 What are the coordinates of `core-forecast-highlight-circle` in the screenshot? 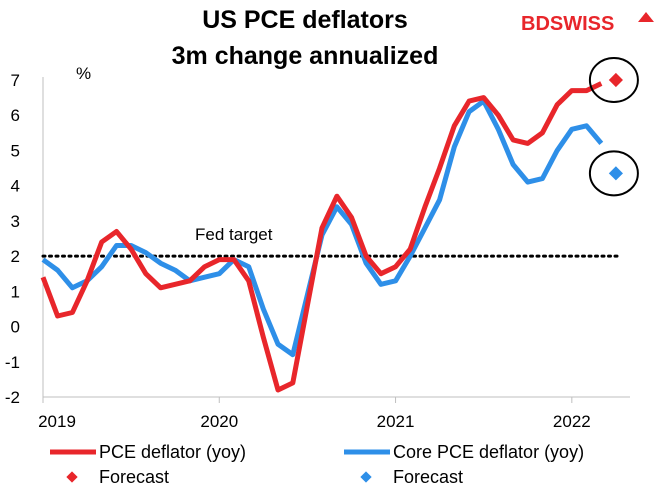 It's located at (613, 173).